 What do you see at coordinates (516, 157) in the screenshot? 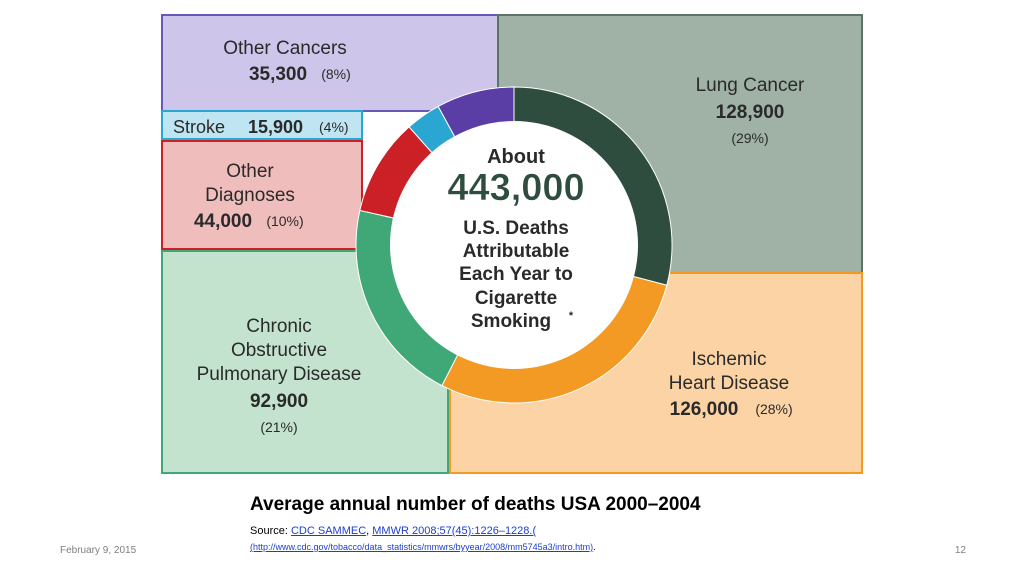
I see `center-about: About` at bounding box center [516, 157].